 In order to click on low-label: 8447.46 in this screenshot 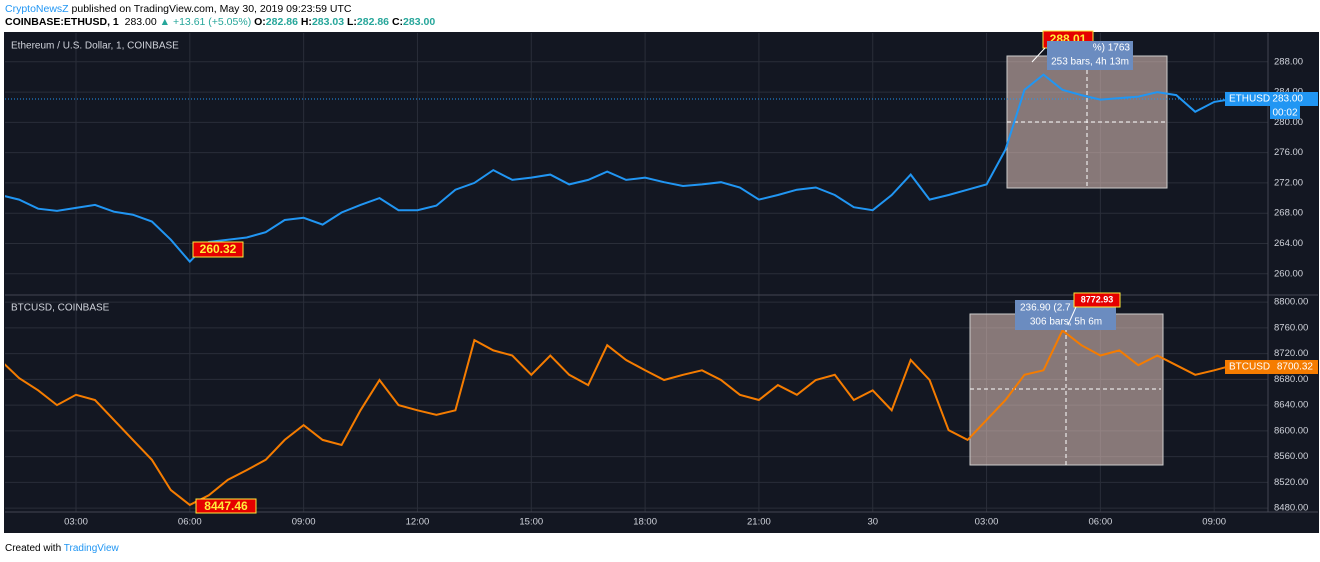, I will do `click(226, 506)`.